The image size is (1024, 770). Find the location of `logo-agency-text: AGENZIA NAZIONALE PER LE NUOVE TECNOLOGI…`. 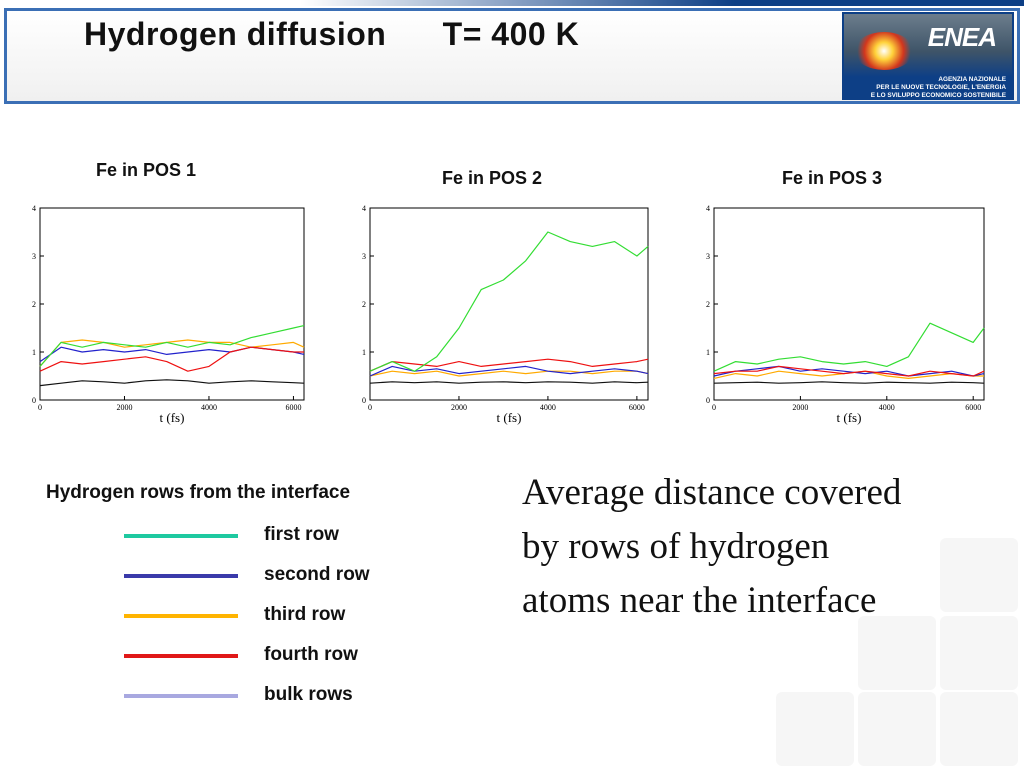

logo-agency-text: AGENZIA NAZIONALE PER LE NUOVE TECNOLOGI… is located at coordinates (938, 87).